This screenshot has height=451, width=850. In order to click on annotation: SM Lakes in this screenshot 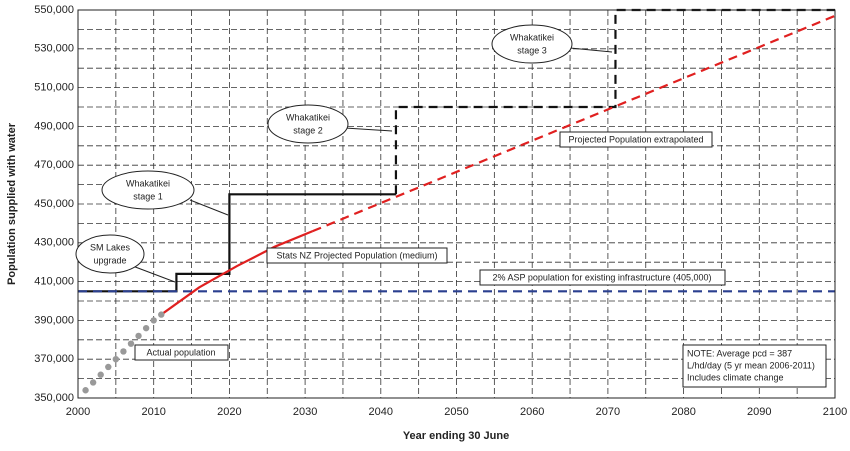, I will do `click(110, 247)`.